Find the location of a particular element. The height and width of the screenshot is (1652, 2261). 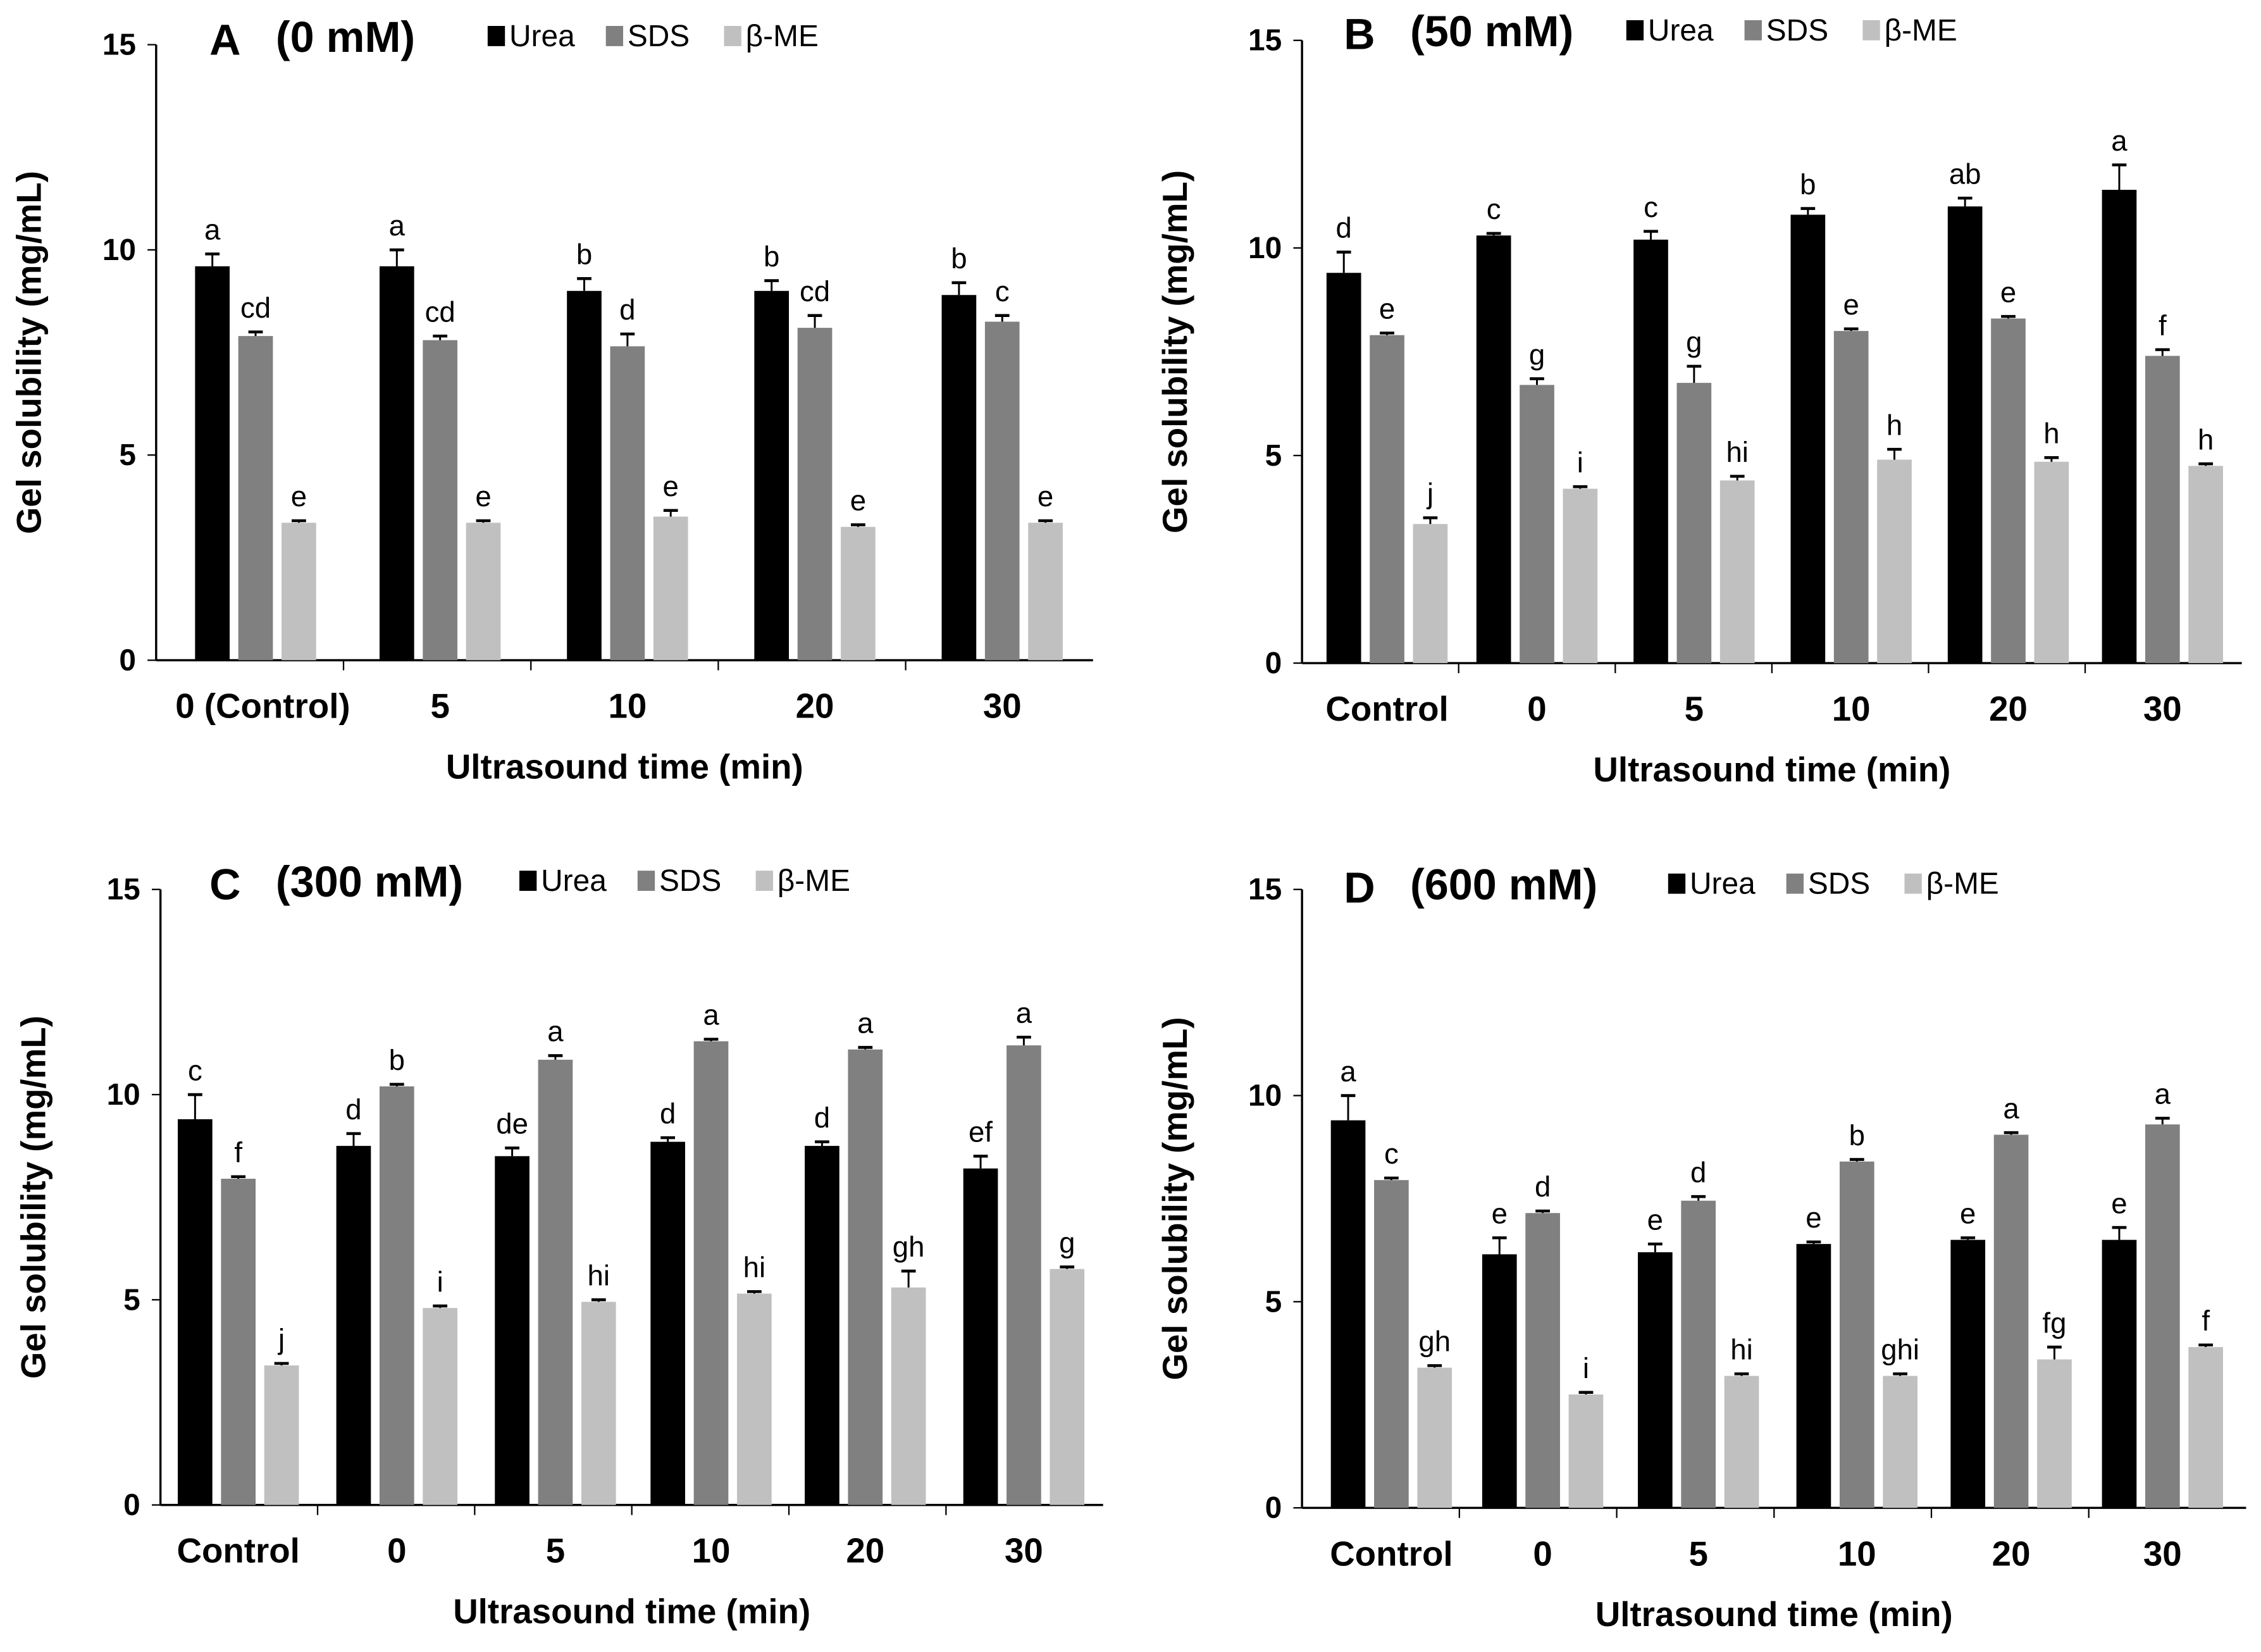

x-tick-label: 30 is located at coordinates (2162, 1553).